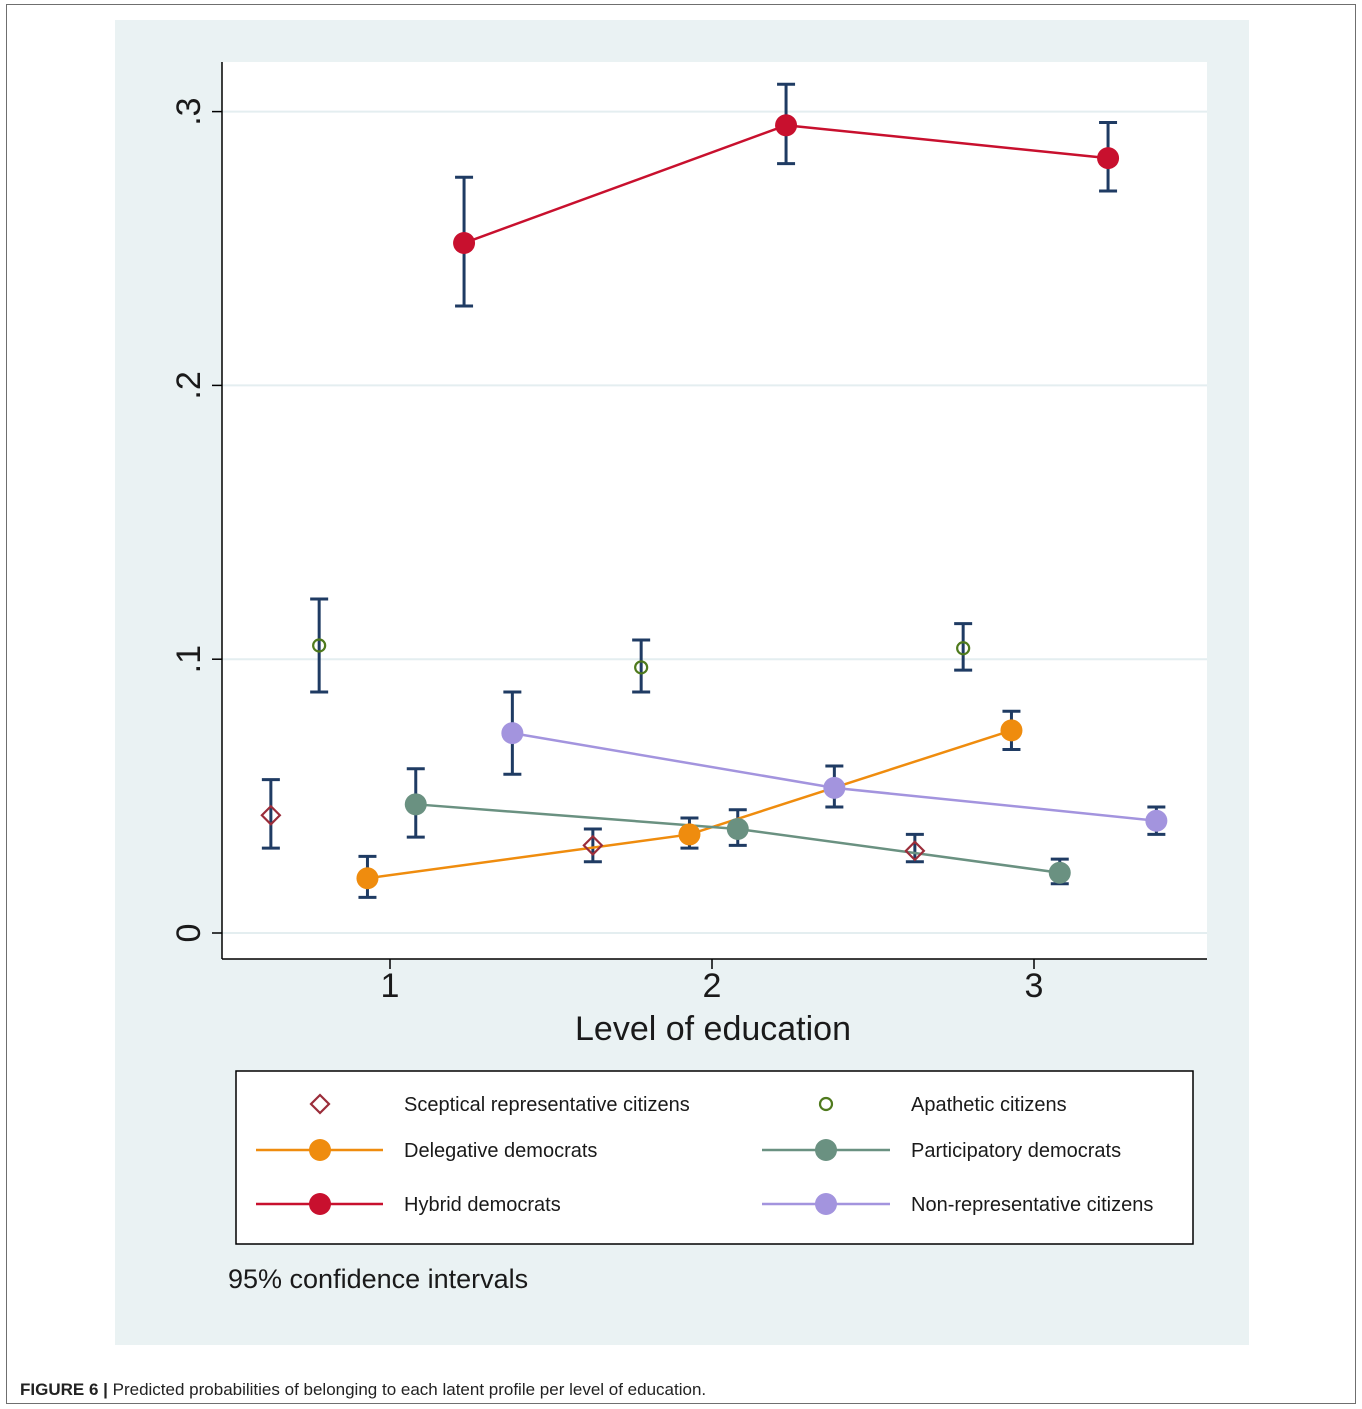 This screenshot has height=1409, width=1362. I want to click on x-axis-label: Level of education, so click(713, 1029).